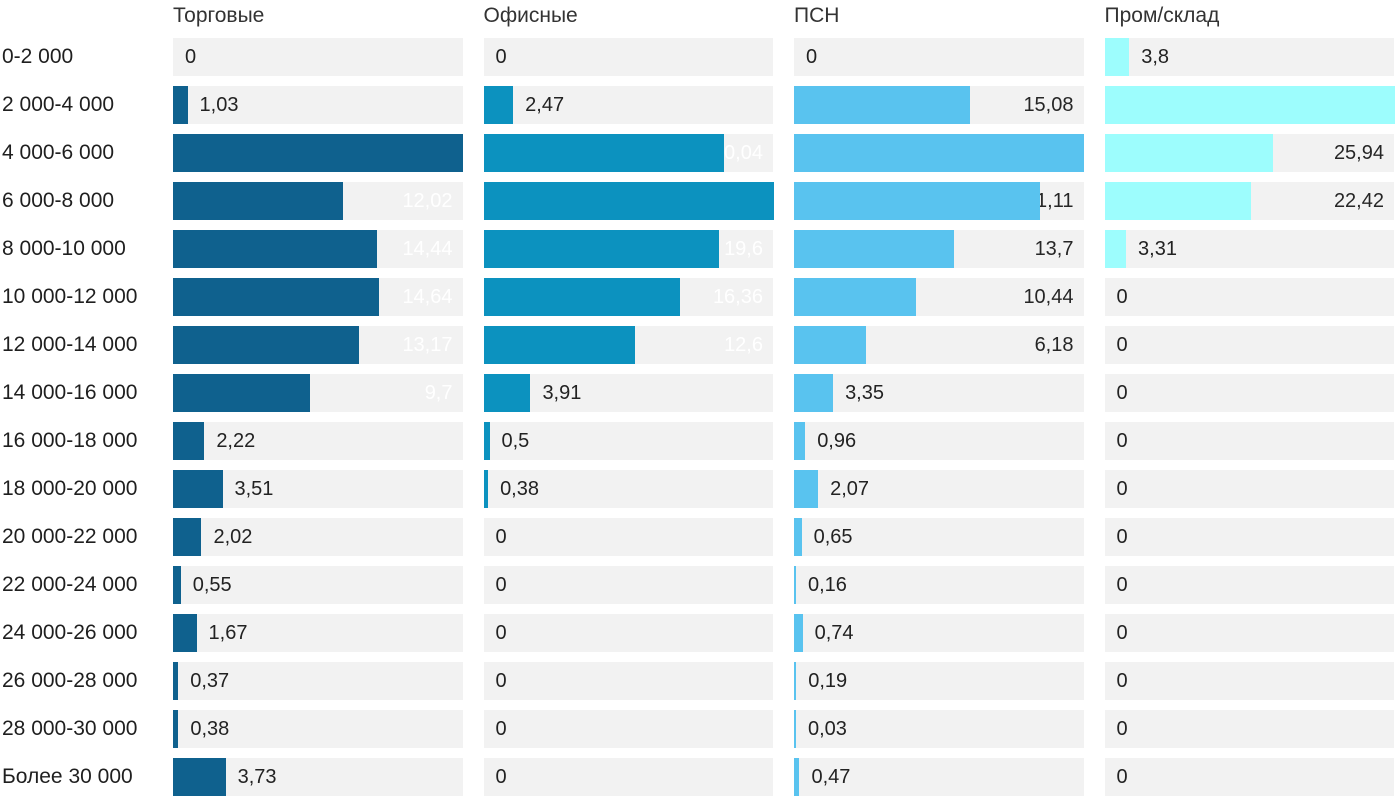 The width and height of the screenshot is (1400, 798). What do you see at coordinates (427, 249) in the screenshot?
I see `value-label: 14,44` at bounding box center [427, 249].